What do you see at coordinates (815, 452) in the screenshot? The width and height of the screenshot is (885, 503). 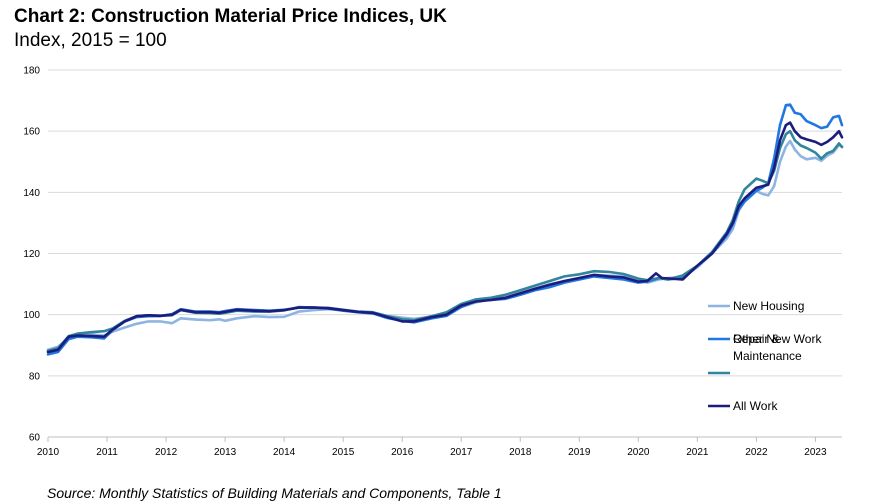 I see `x-tick-label: 2023` at bounding box center [815, 452].